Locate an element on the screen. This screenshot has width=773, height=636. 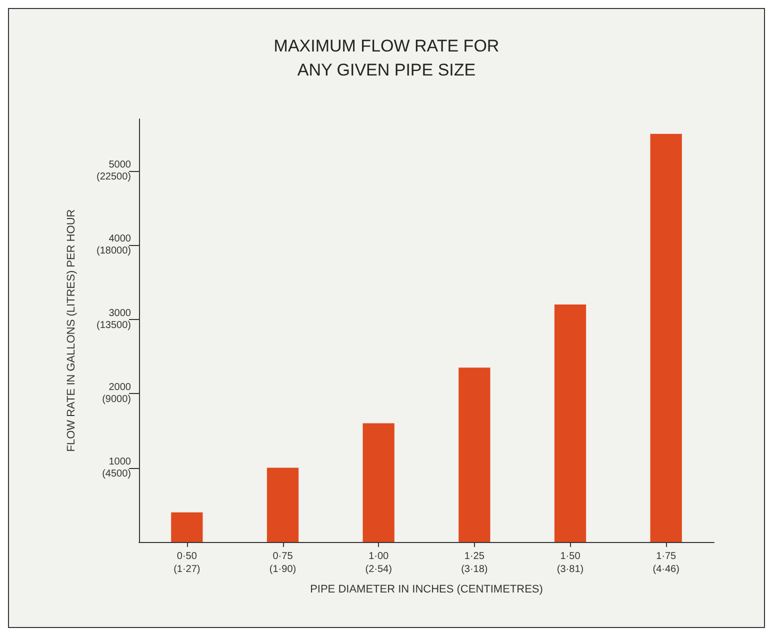
x-tick-label: 1·00 (2·54) is located at coordinates (378, 563).